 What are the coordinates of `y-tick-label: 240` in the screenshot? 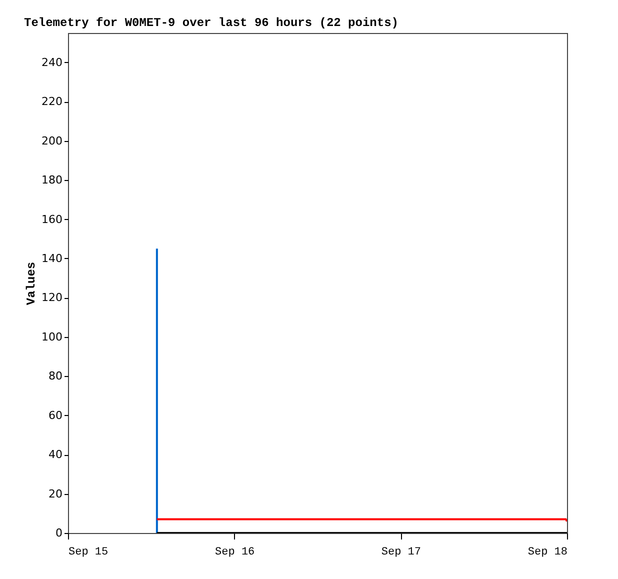 It's located at (52, 62).